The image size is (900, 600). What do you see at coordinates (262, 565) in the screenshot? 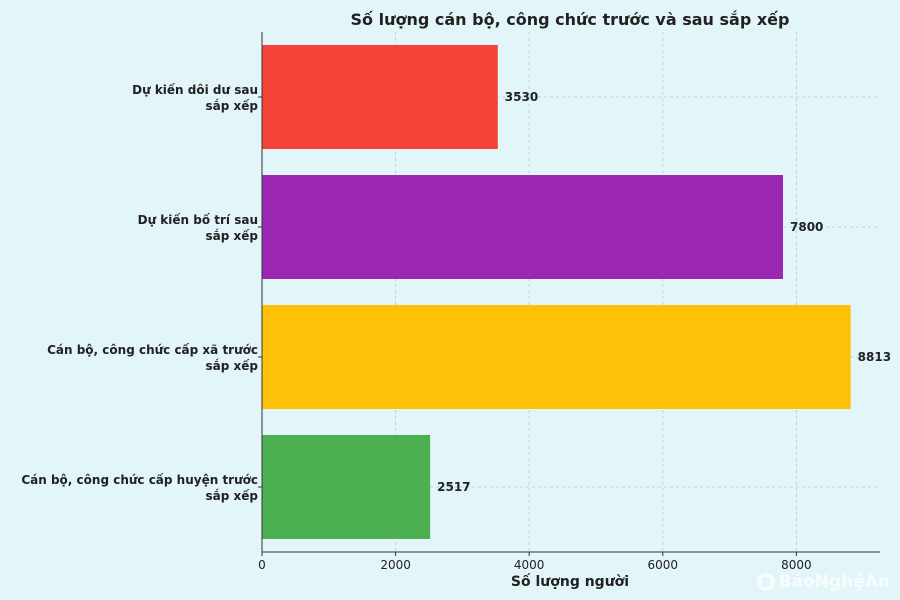
I see `x-tick-label-0: 0` at bounding box center [262, 565].